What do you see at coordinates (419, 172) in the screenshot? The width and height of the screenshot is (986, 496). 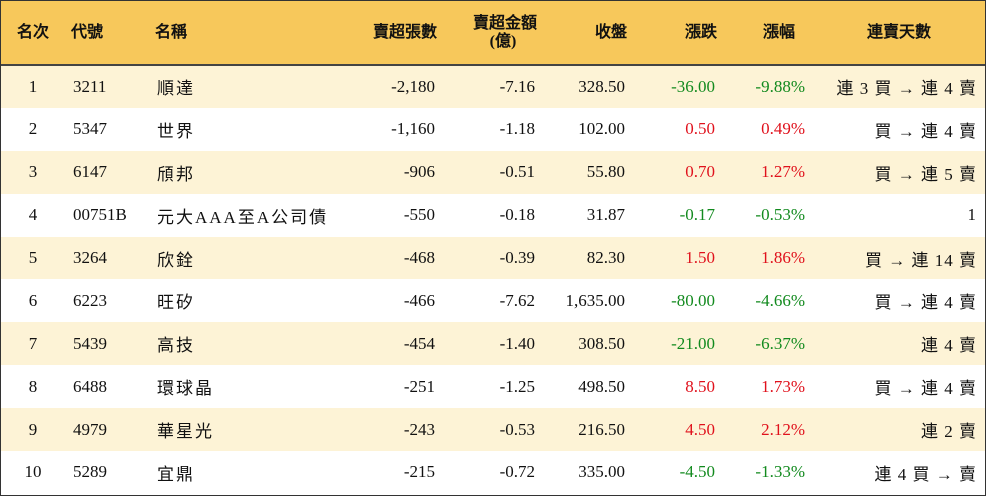 I see `net-sell-lots-cell: -906` at bounding box center [419, 172].